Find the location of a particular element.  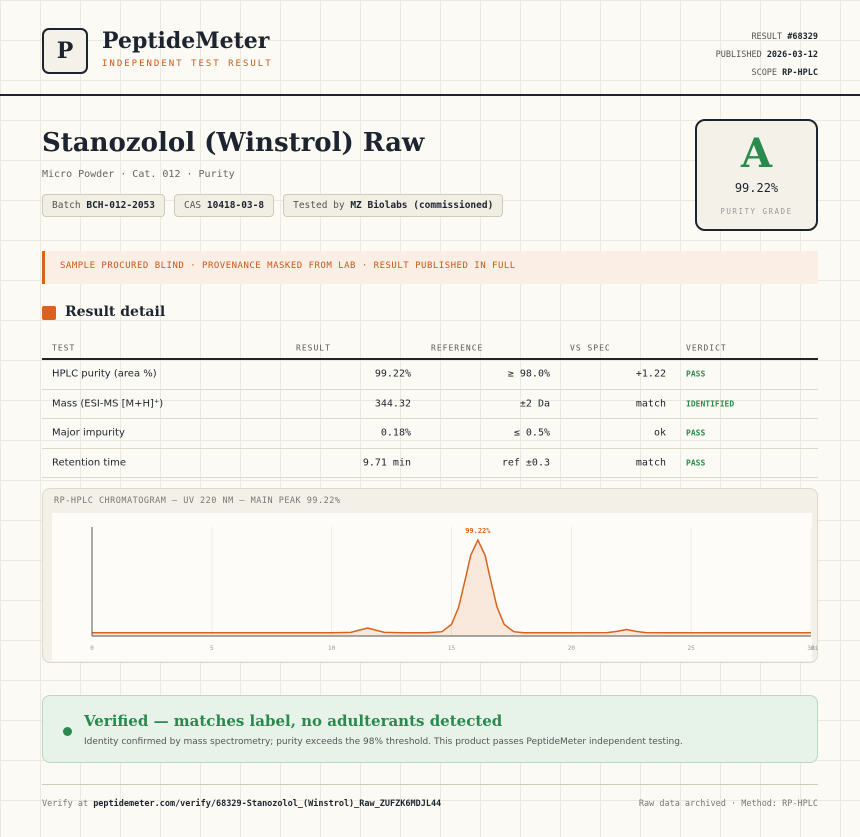

chip: Batch BCH-012-2053 is located at coordinates (103, 205).